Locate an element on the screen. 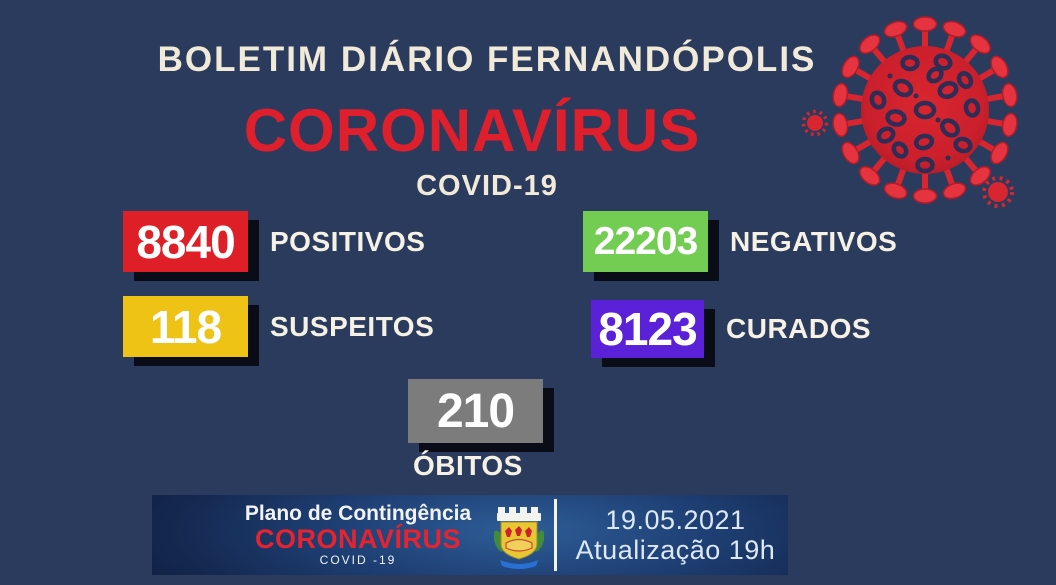 This screenshot has height=585, width=1056. suspeitos-count: 118 is located at coordinates (185, 326).